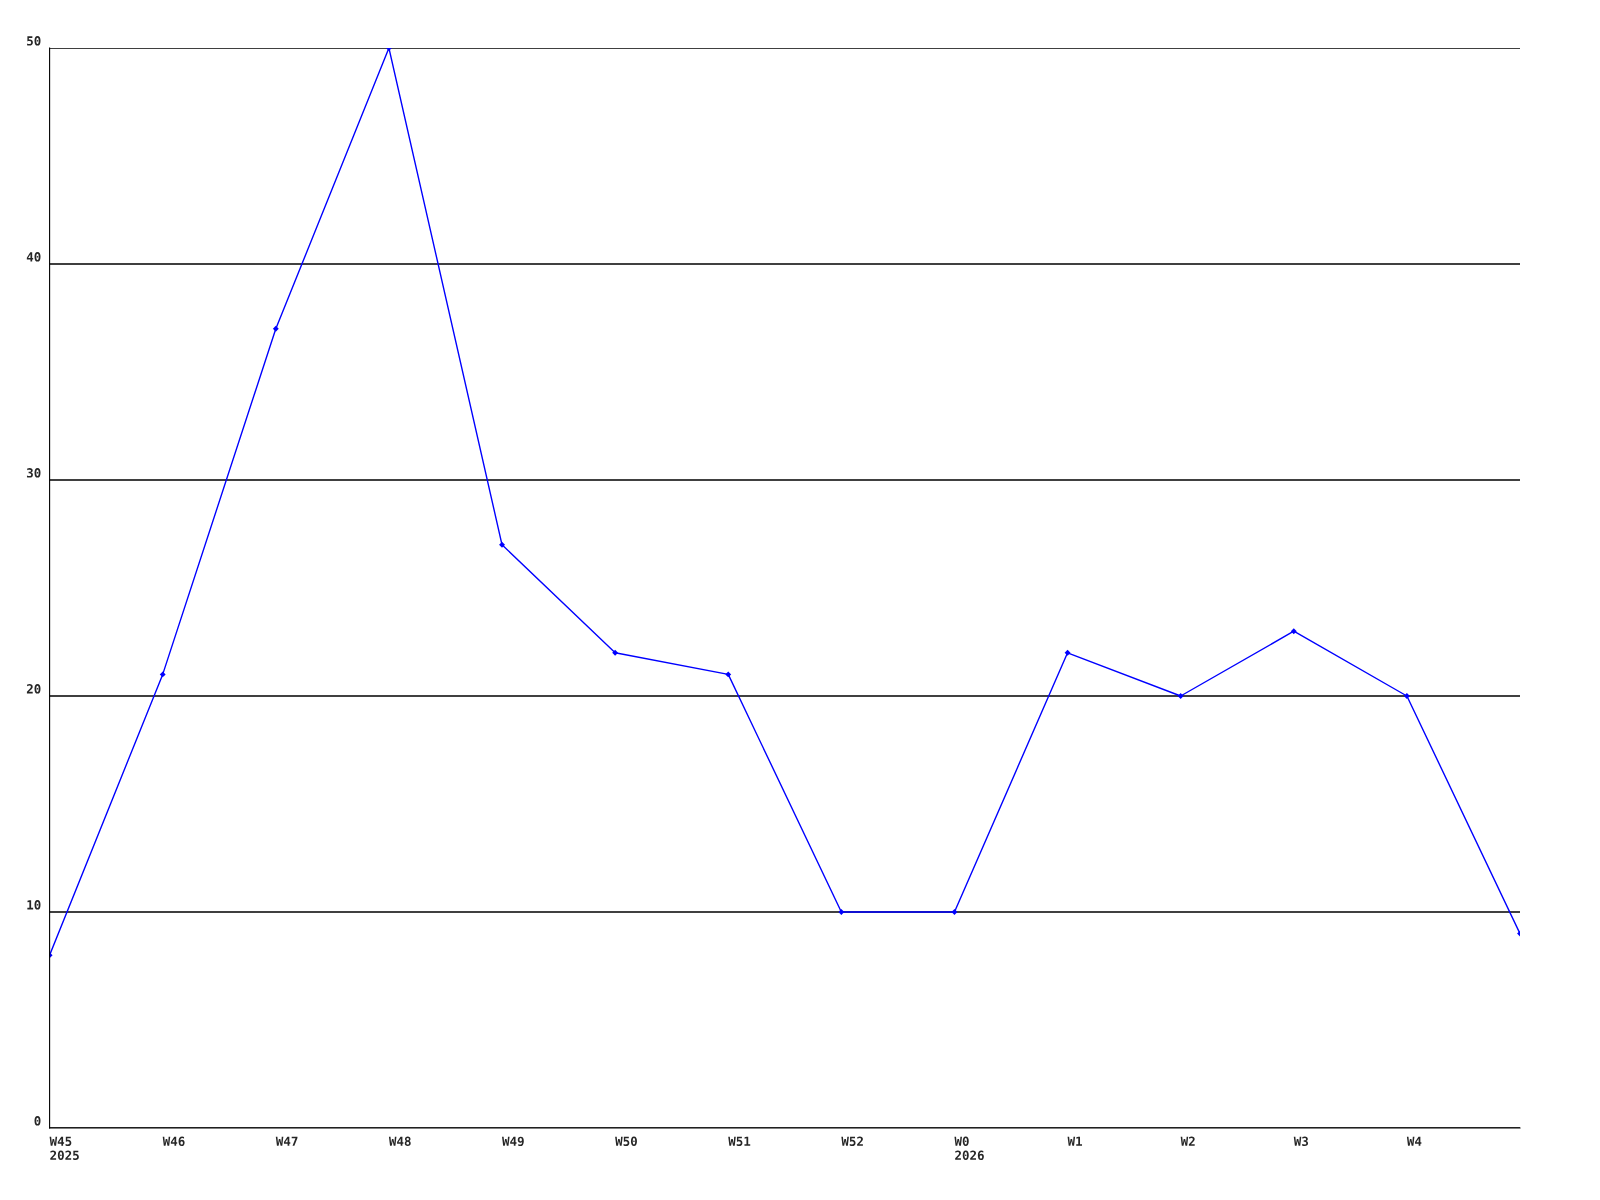 Image resolution: width=1600 pixels, height=1200 pixels. I want to click on x-tick-label: W4, so click(1414, 1141).